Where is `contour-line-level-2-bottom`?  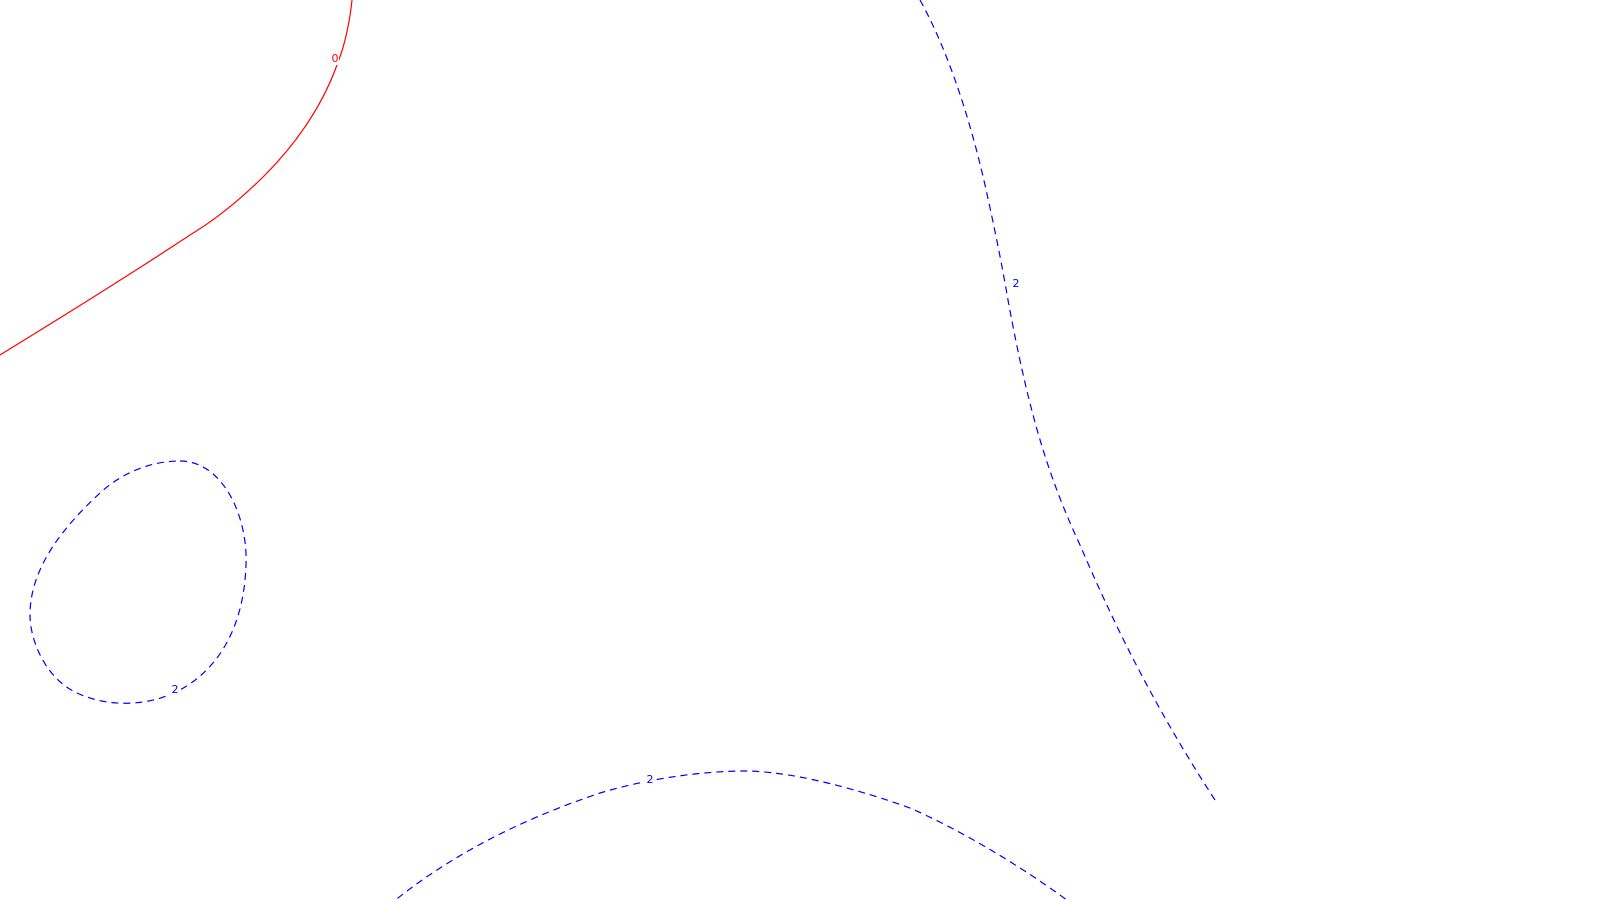
contour-line-level-2-bottom is located at coordinates (731, 835).